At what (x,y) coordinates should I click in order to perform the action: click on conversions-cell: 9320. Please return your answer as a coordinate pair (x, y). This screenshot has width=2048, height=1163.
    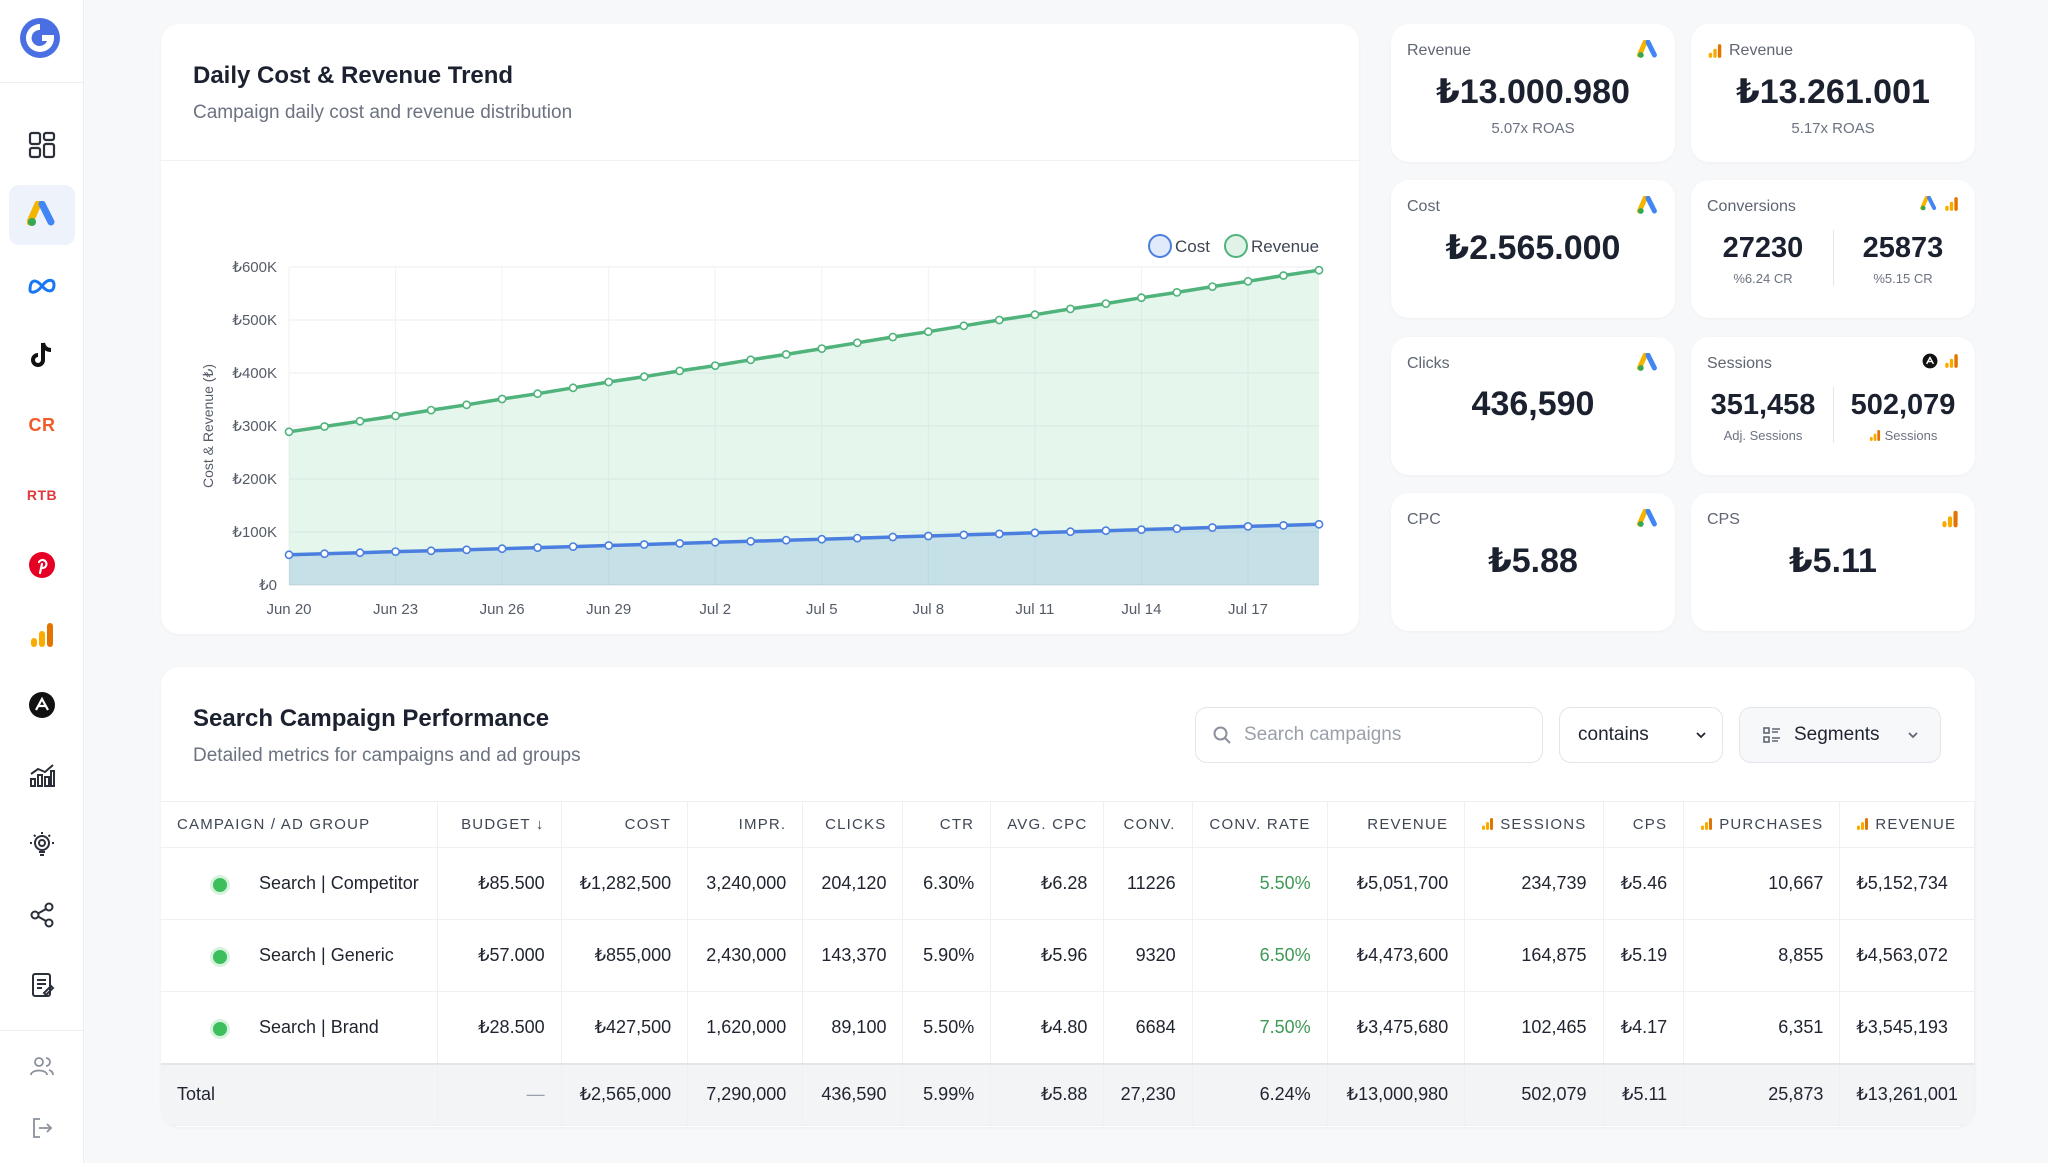
    Looking at the image, I should click on (1148, 955).